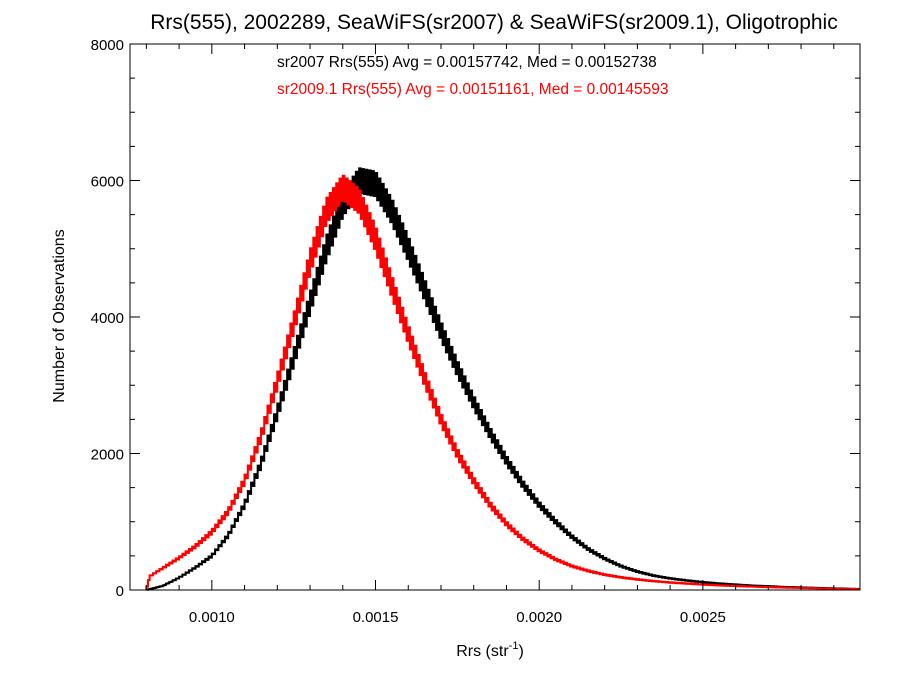 This screenshot has height=675, width=900. I want to click on x-axis-label: Rrs (str-1), so click(490, 650).